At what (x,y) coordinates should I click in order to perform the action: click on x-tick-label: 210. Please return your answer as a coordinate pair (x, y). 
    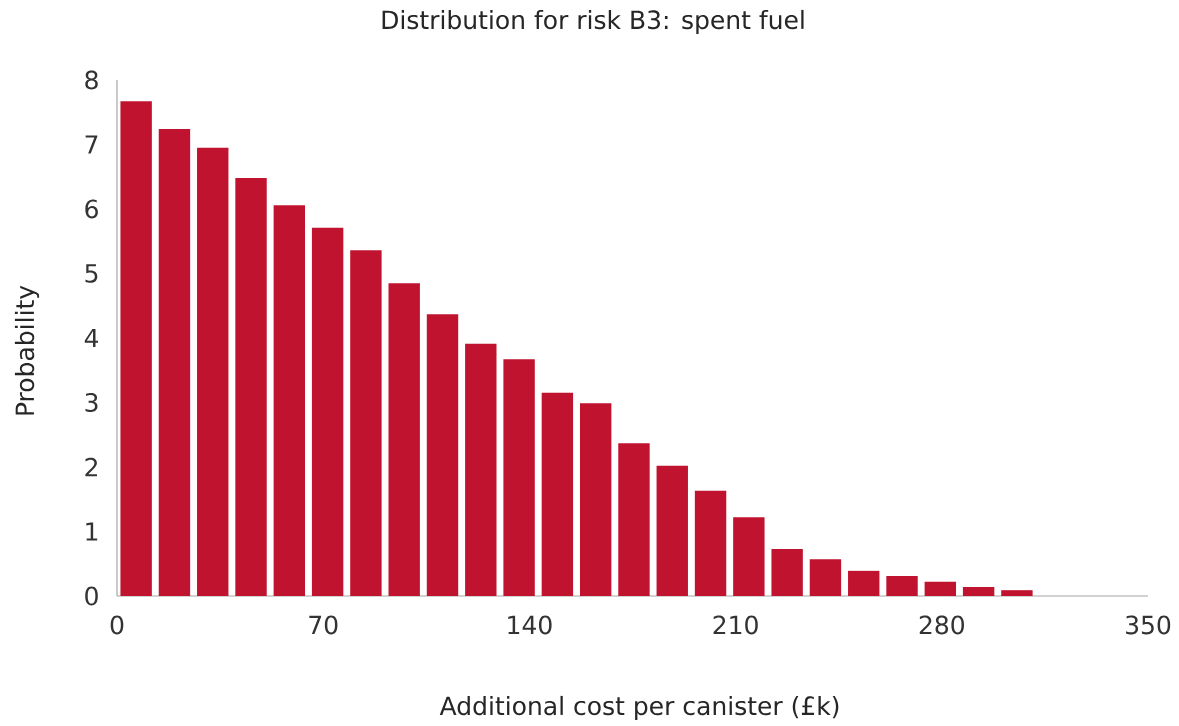
    Looking at the image, I should click on (735, 625).